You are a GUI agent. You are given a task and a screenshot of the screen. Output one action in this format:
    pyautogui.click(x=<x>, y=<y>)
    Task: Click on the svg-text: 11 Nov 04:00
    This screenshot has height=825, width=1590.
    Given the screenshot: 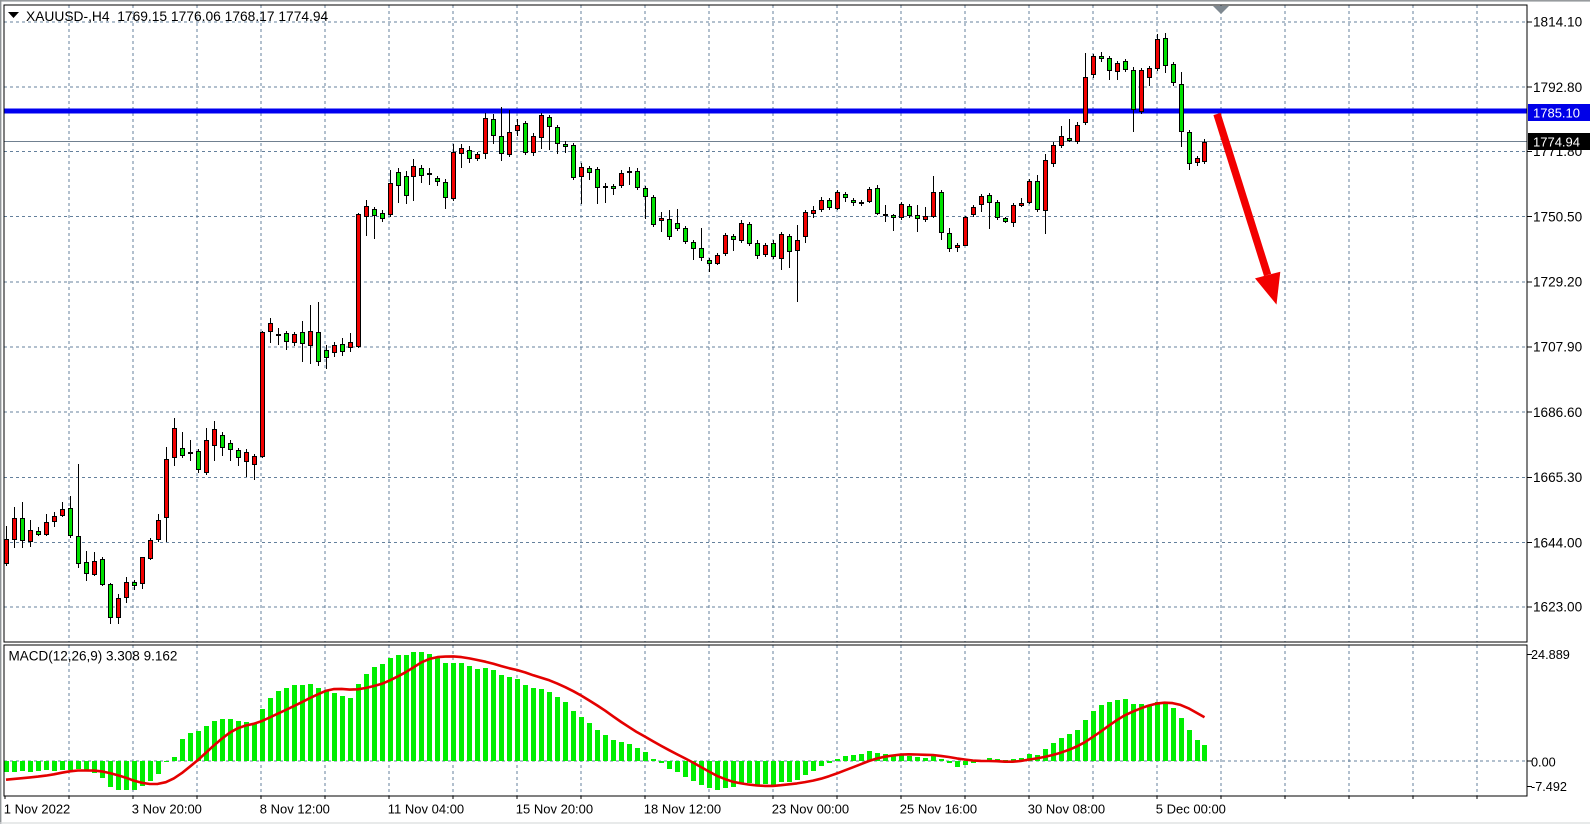 What is the action you would take?
    pyautogui.click(x=426, y=809)
    